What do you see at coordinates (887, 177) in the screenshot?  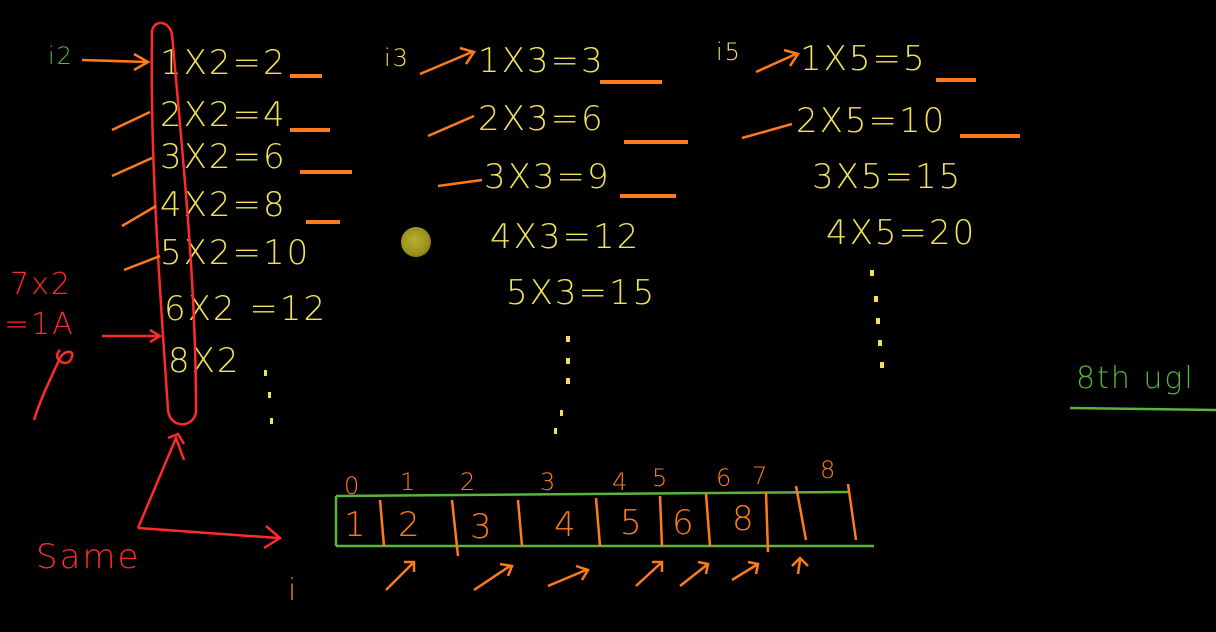 I see `table-i5-row: 3X5=15` at bounding box center [887, 177].